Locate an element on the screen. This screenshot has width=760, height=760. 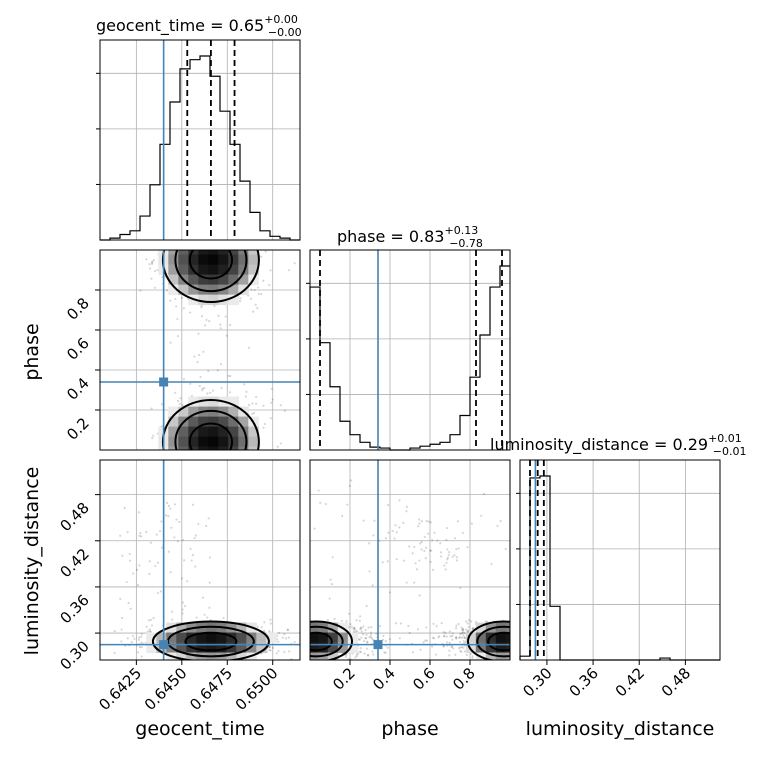
title-luminosity-distance: luminosity_distance = 0.29+0.01 −0.01 is located at coordinates (618, 445).